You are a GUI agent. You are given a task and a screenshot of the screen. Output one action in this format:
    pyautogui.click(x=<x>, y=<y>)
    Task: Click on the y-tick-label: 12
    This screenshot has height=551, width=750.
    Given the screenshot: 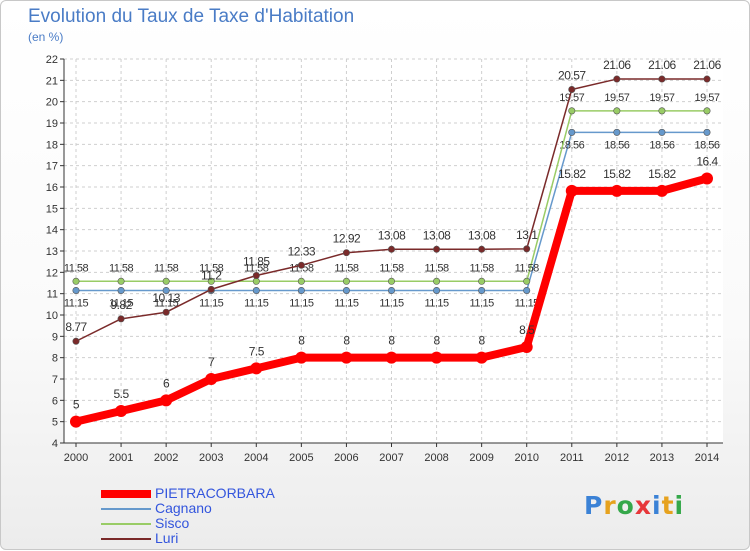 What is the action you would take?
    pyautogui.click(x=52, y=273)
    